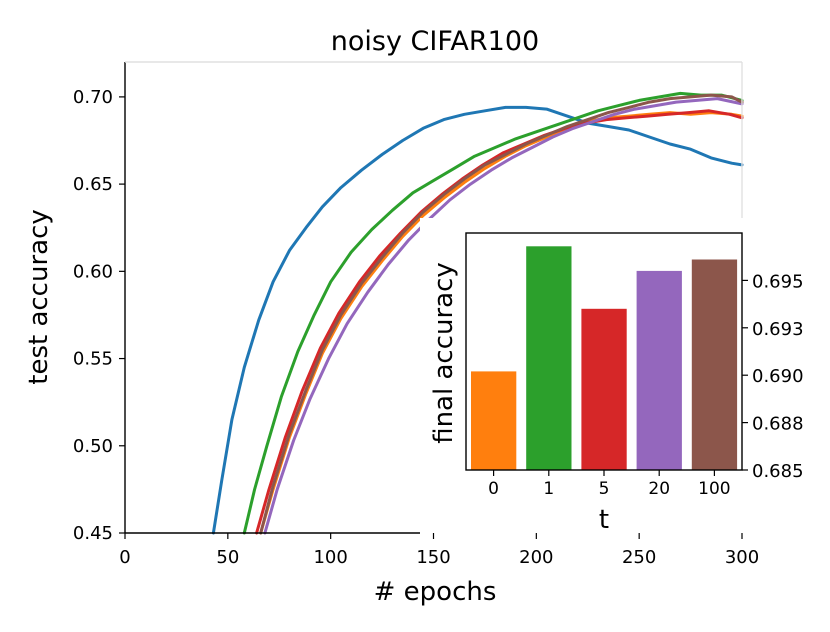 Image resolution: width=830 pixels, height=632 pixels. Describe the element at coordinates (604, 520) in the screenshot. I see `inset-x-axis-label: t` at that location.